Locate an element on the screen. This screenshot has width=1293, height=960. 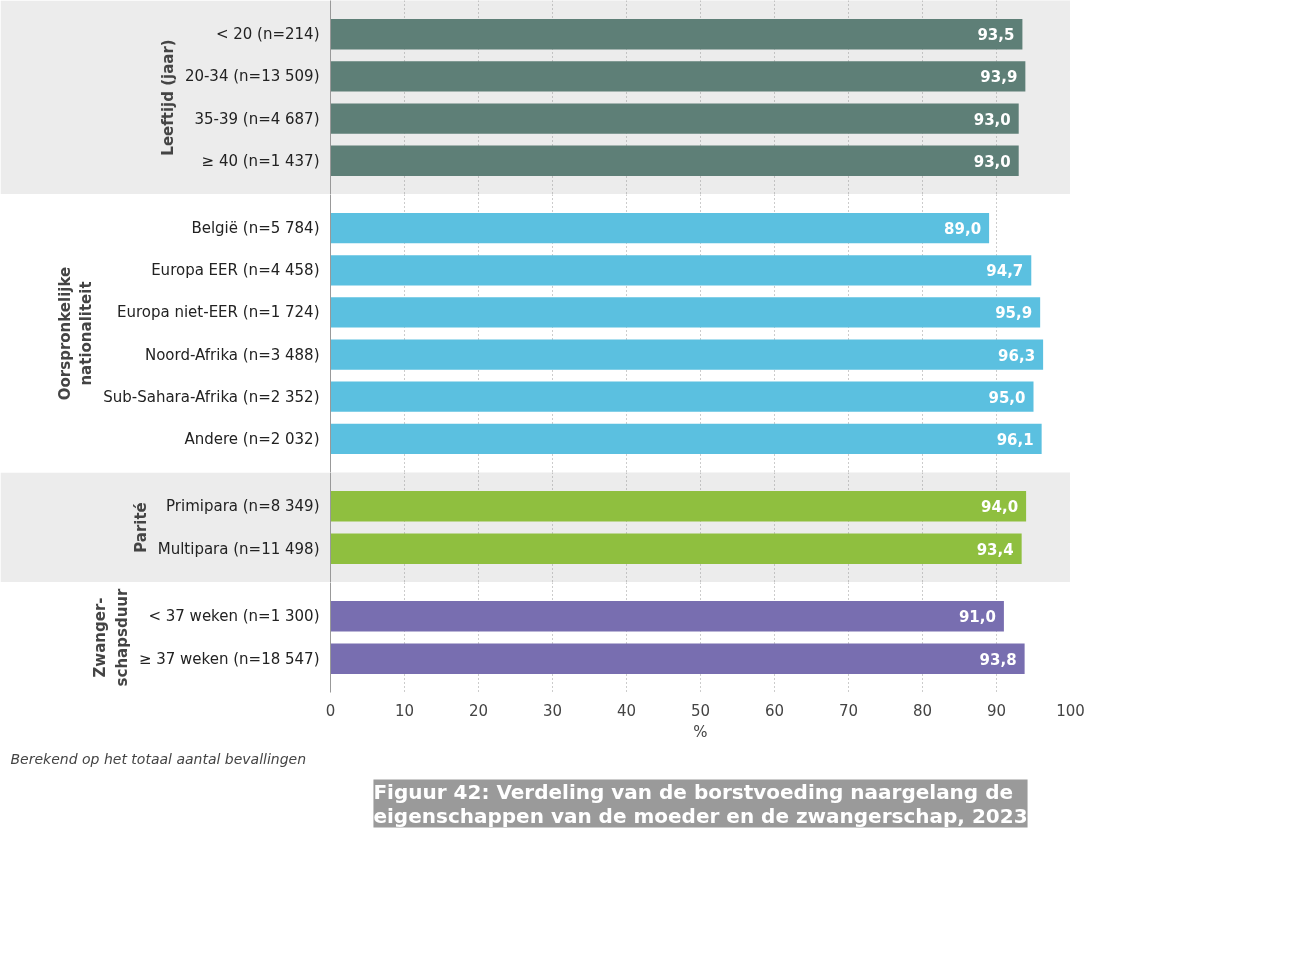
data-label: 94,0 is located at coordinates (1000, 507).